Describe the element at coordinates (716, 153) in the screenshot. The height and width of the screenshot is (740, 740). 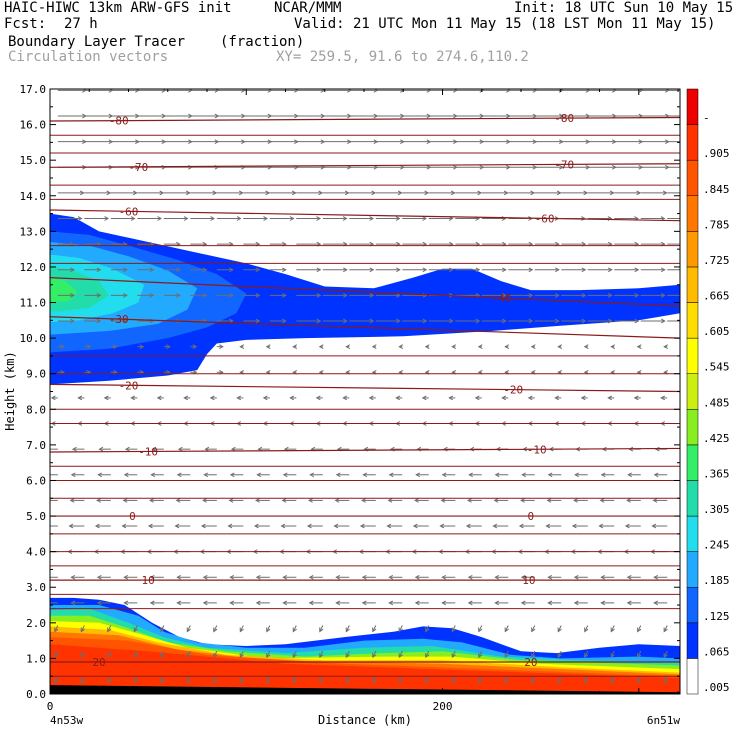
I see `colorbar-label: .905` at that location.